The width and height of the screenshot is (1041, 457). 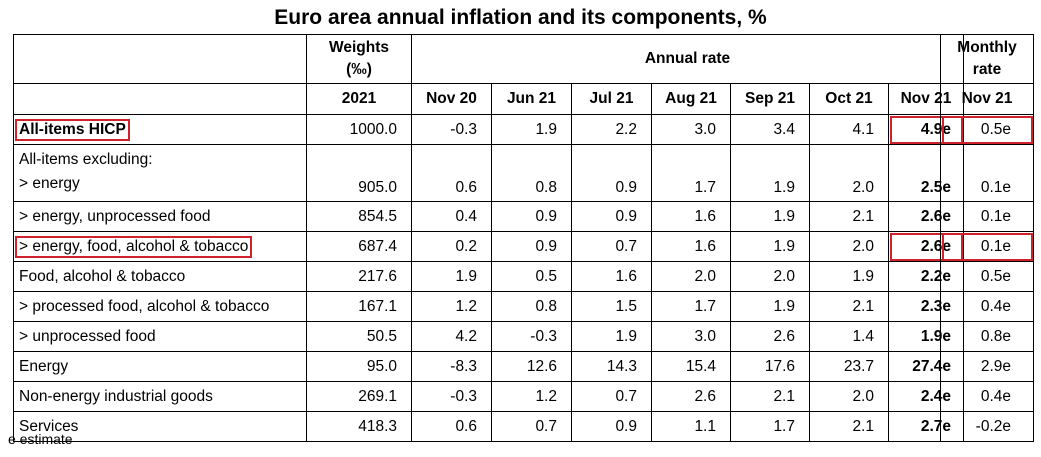 I want to click on value-cell: 15.4, so click(x=691, y=366).